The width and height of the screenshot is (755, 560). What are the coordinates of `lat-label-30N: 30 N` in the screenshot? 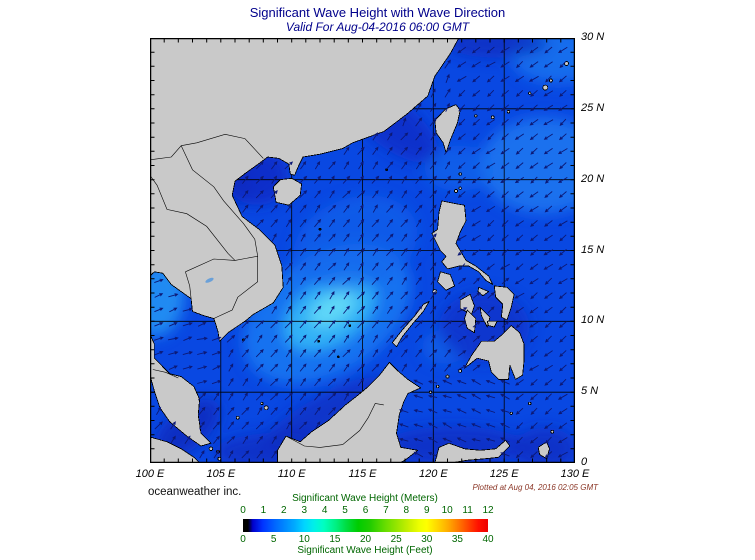 It's located at (593, 37).